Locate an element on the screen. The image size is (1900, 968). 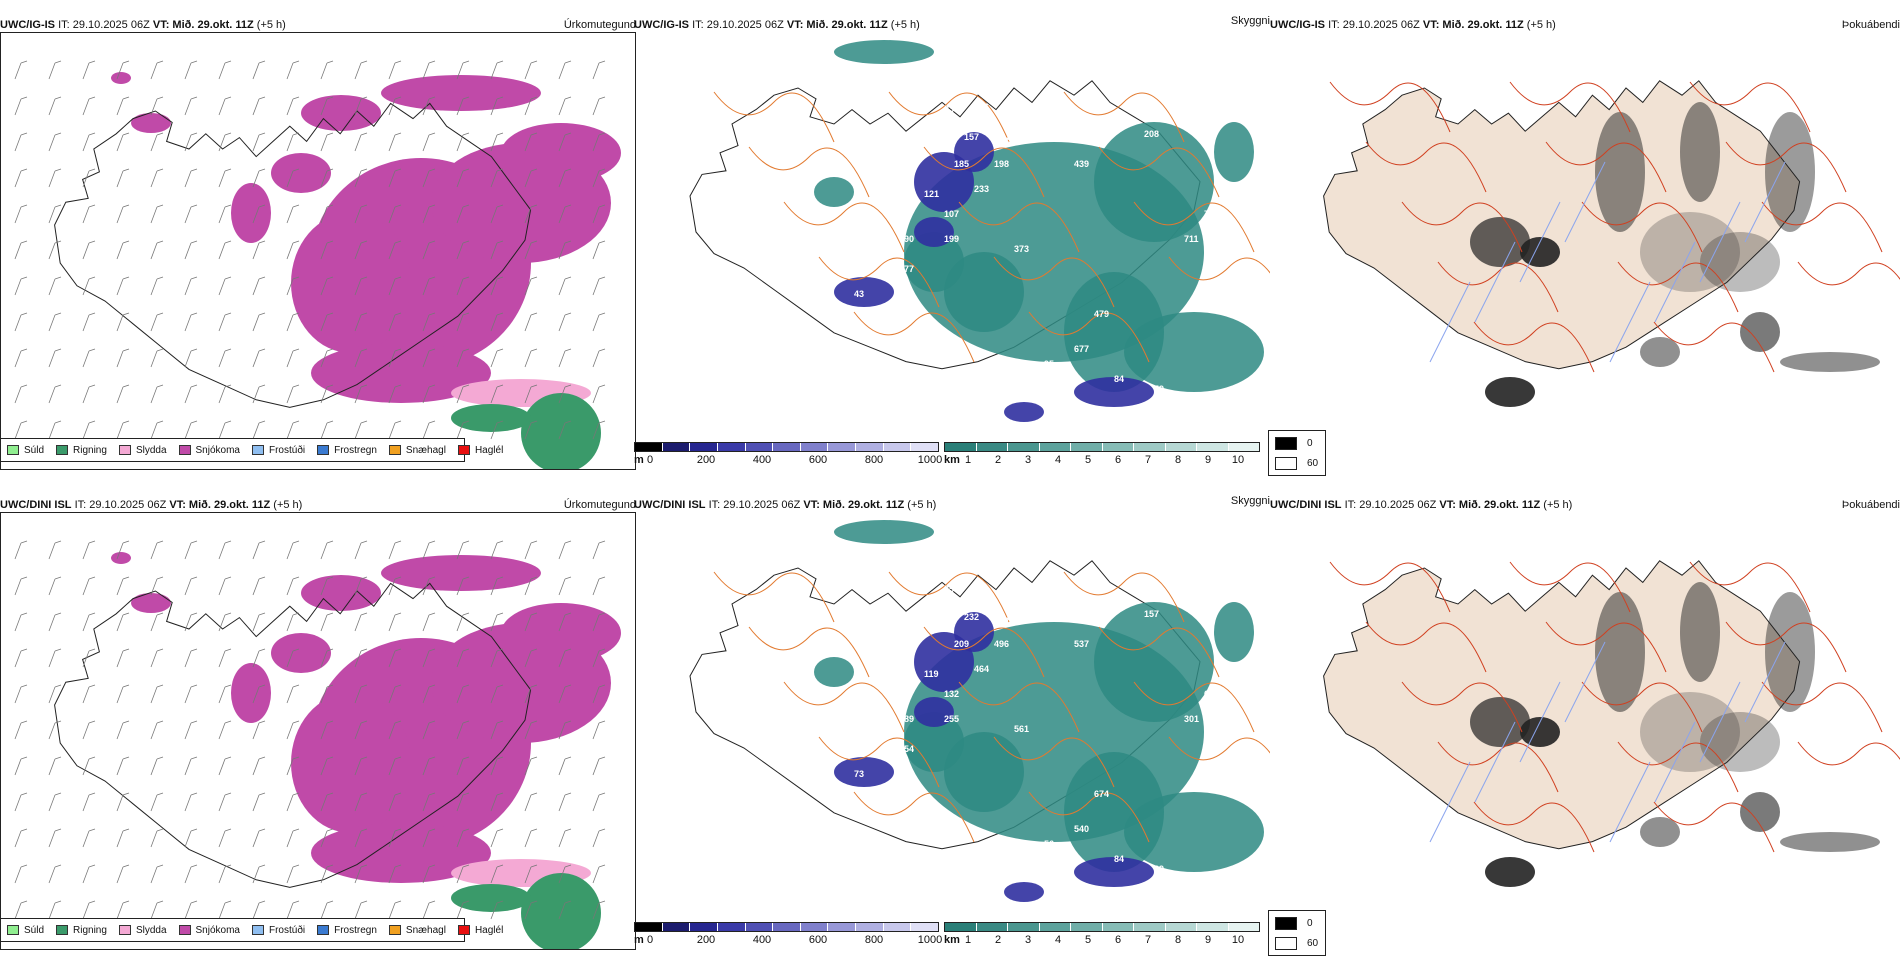
cloudbase-value: 232 is located at coordinates (971, 617).